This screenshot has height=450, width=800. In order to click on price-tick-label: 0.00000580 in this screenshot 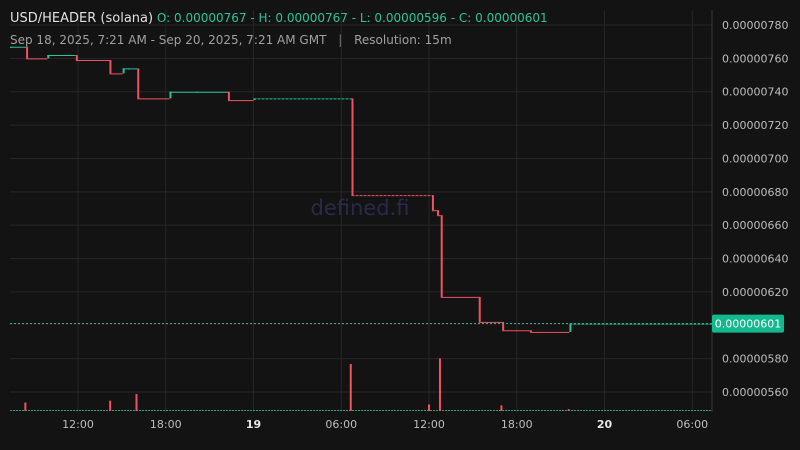, I will do `click(755, 359)`.